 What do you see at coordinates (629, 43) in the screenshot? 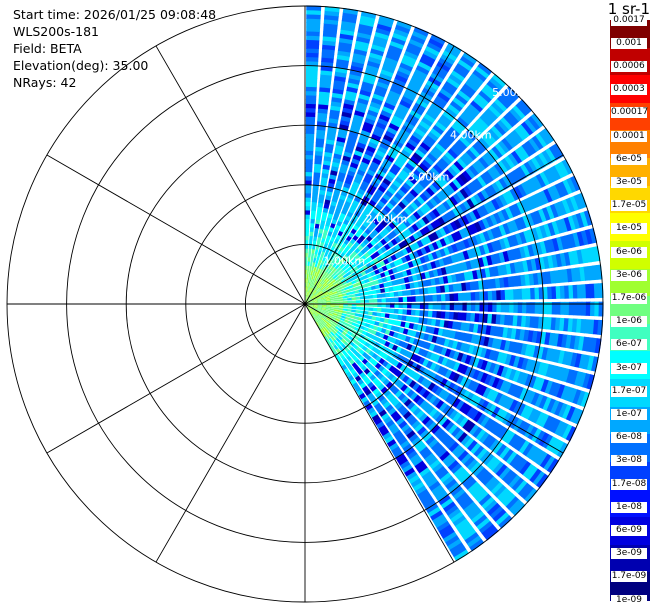
I see `colorbar-tick-label: 0.001` at bounding box center [629, 43].